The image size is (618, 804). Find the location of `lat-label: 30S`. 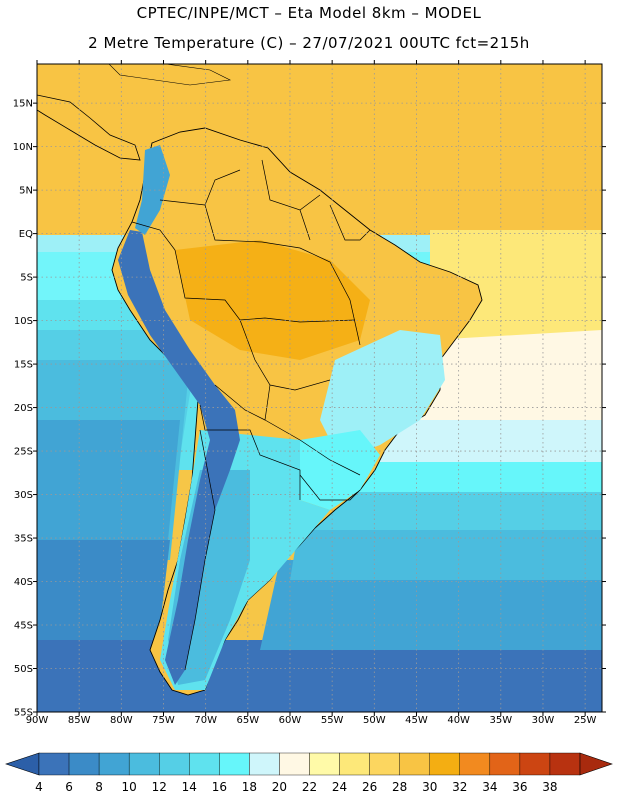

lat-label: 30S is located at coordinates (23, 495).